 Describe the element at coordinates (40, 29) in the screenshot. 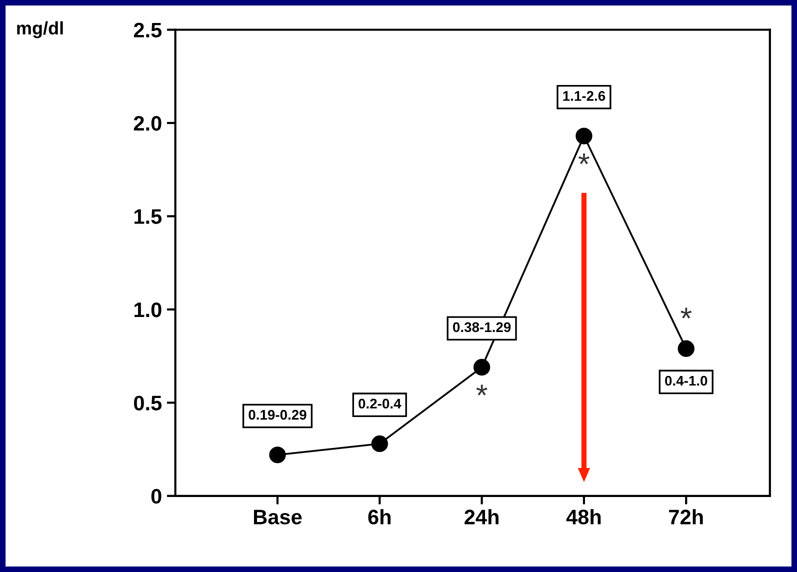

I see `y-axis-title: mg/dl` at that location.